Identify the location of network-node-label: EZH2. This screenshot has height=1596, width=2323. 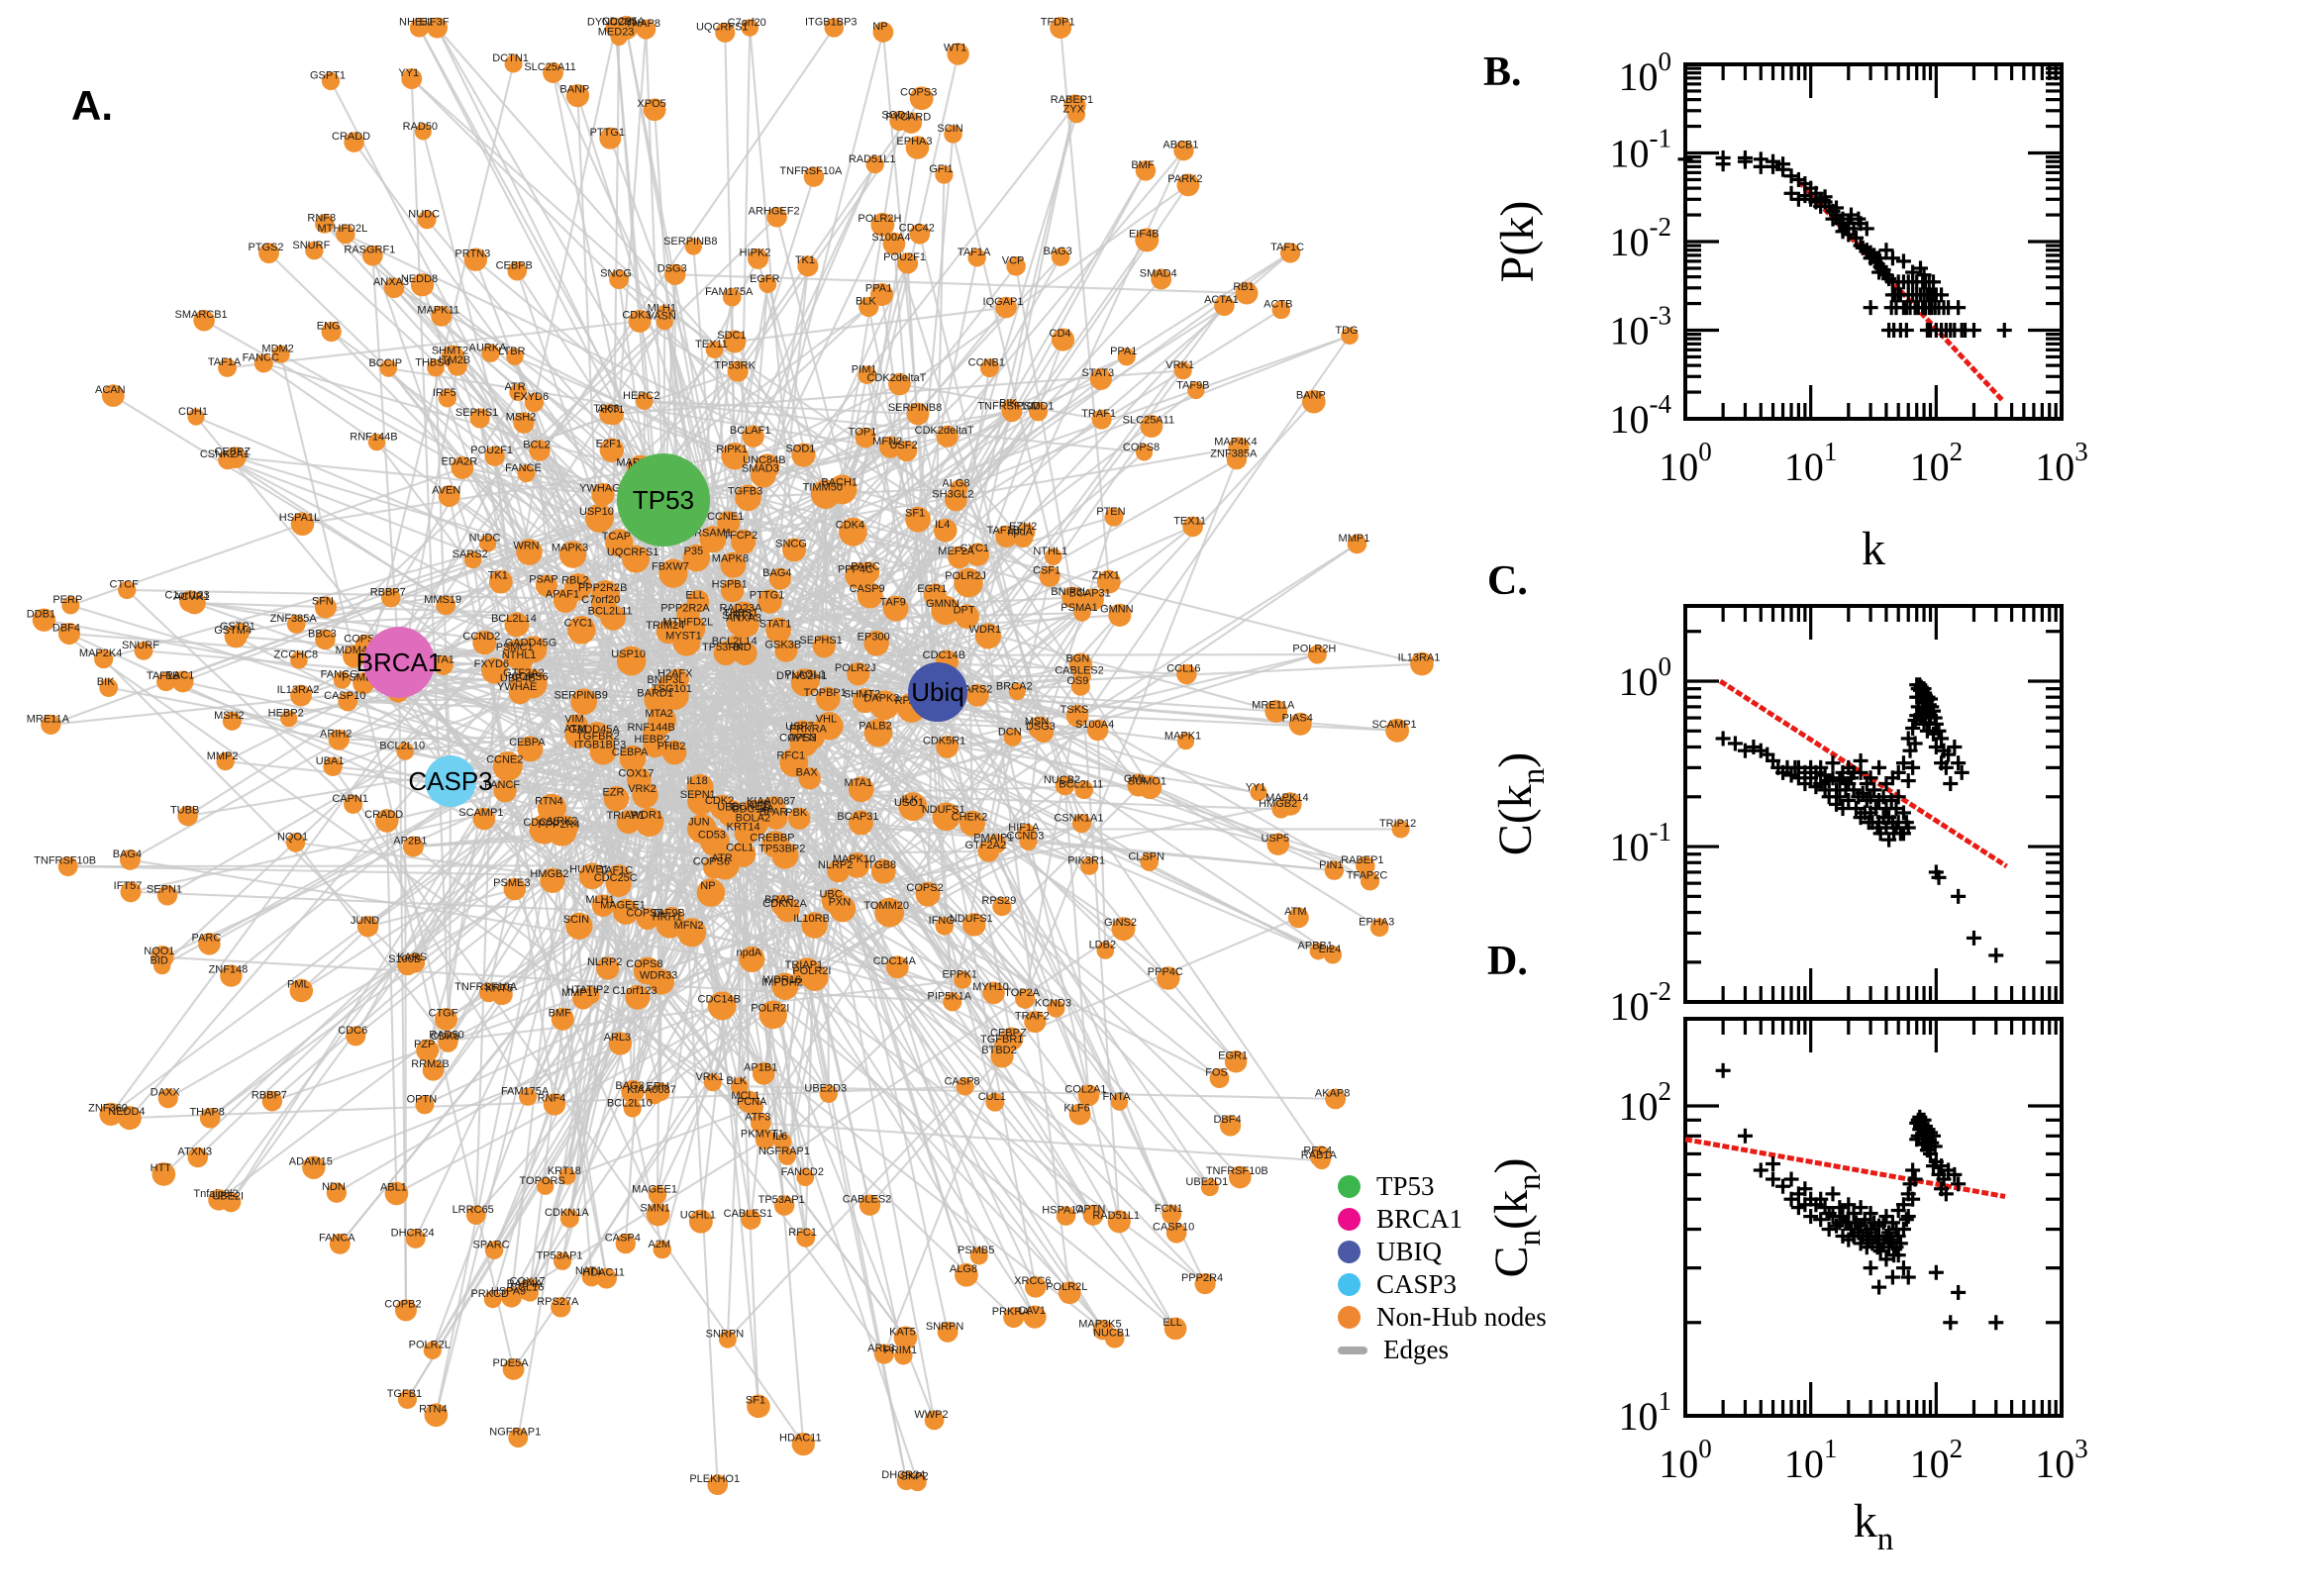
(1023, 527).